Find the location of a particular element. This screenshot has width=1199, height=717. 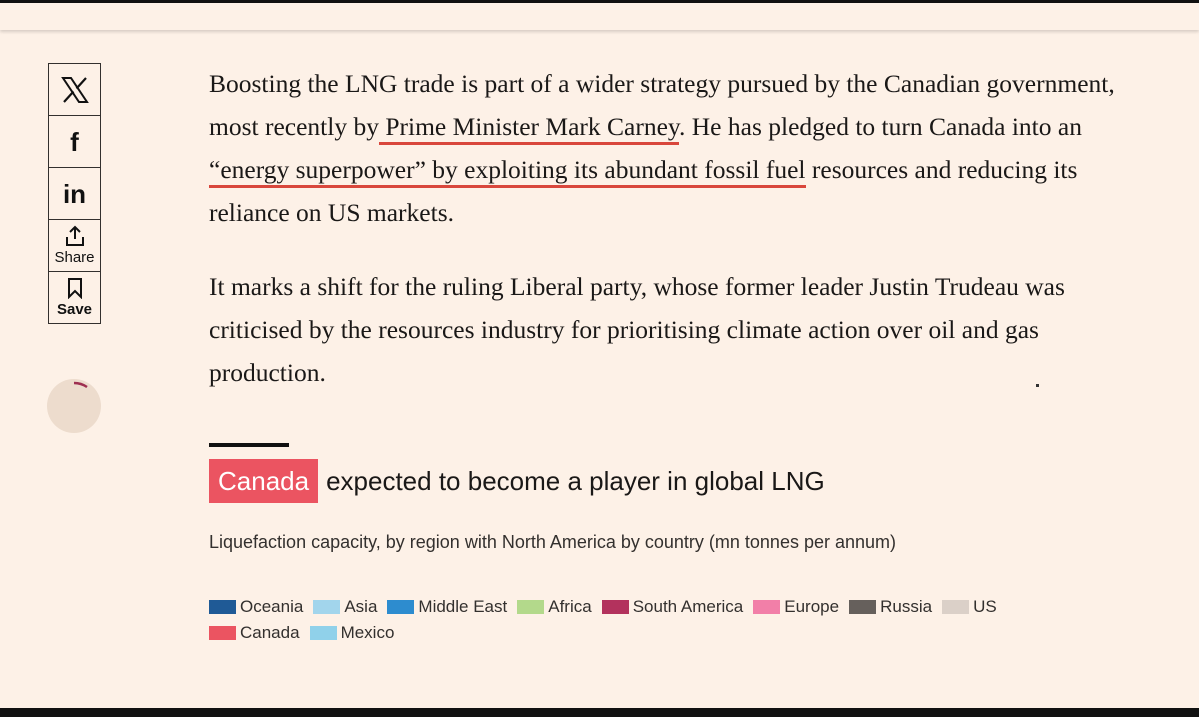

legend-item: Africa is located at coordinates (554, 607).